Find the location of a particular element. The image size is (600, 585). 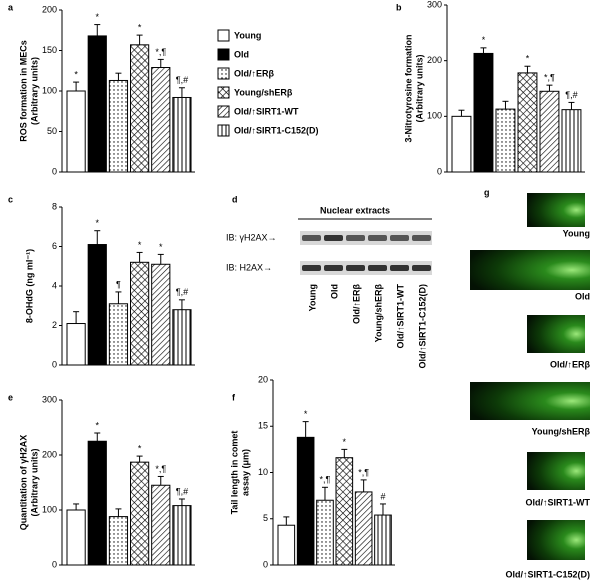

y-tick-label: 150 is located at coordinates (49, 50).